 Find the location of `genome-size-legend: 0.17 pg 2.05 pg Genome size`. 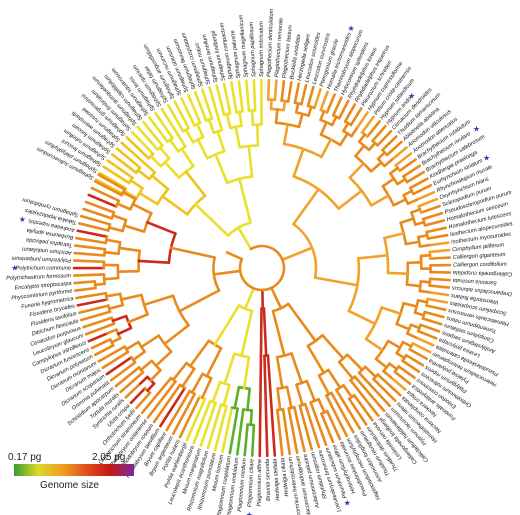

genome-size-legend: 0.17 pg 2.05 pg Genome size is located at coordinates (72, 480).